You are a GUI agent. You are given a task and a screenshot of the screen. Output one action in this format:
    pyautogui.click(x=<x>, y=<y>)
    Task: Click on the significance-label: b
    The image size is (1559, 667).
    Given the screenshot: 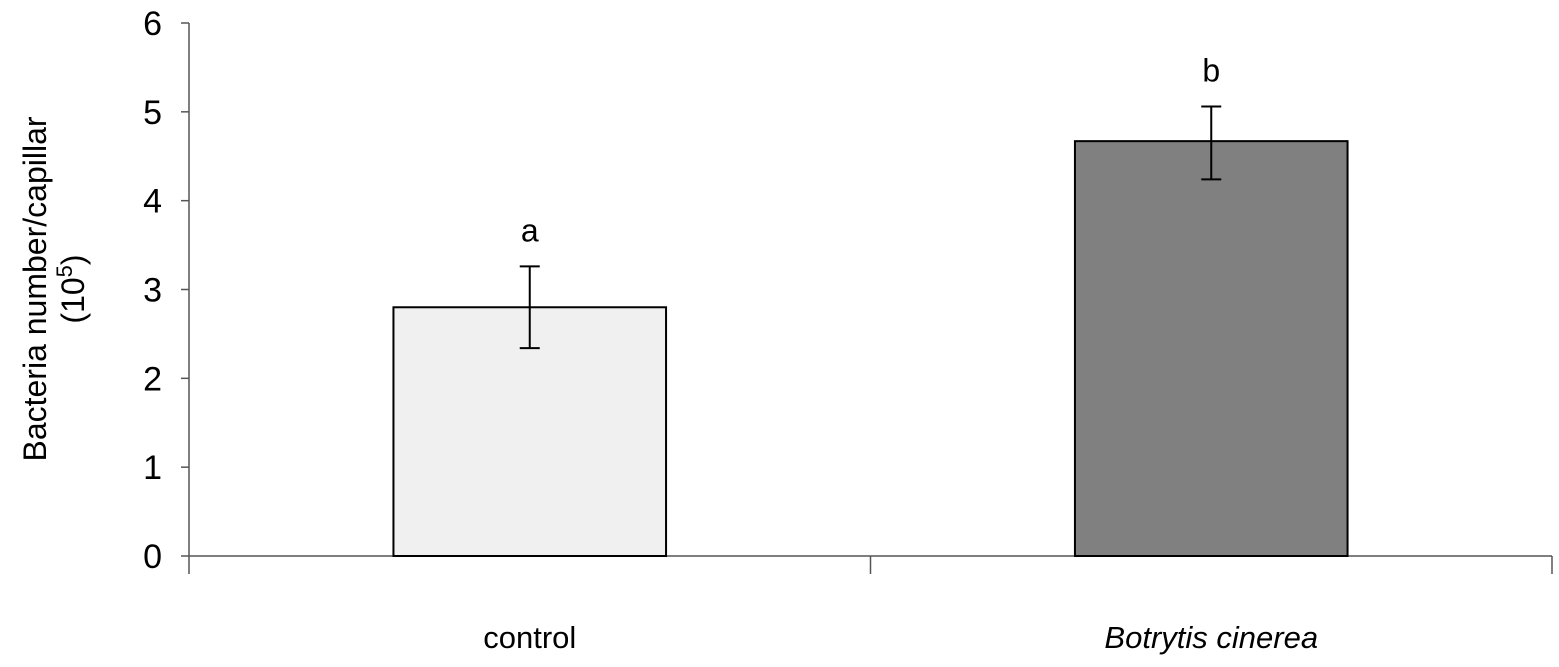 What is the action you would take?
    pyautogui.click(x=1211, y=71)
    